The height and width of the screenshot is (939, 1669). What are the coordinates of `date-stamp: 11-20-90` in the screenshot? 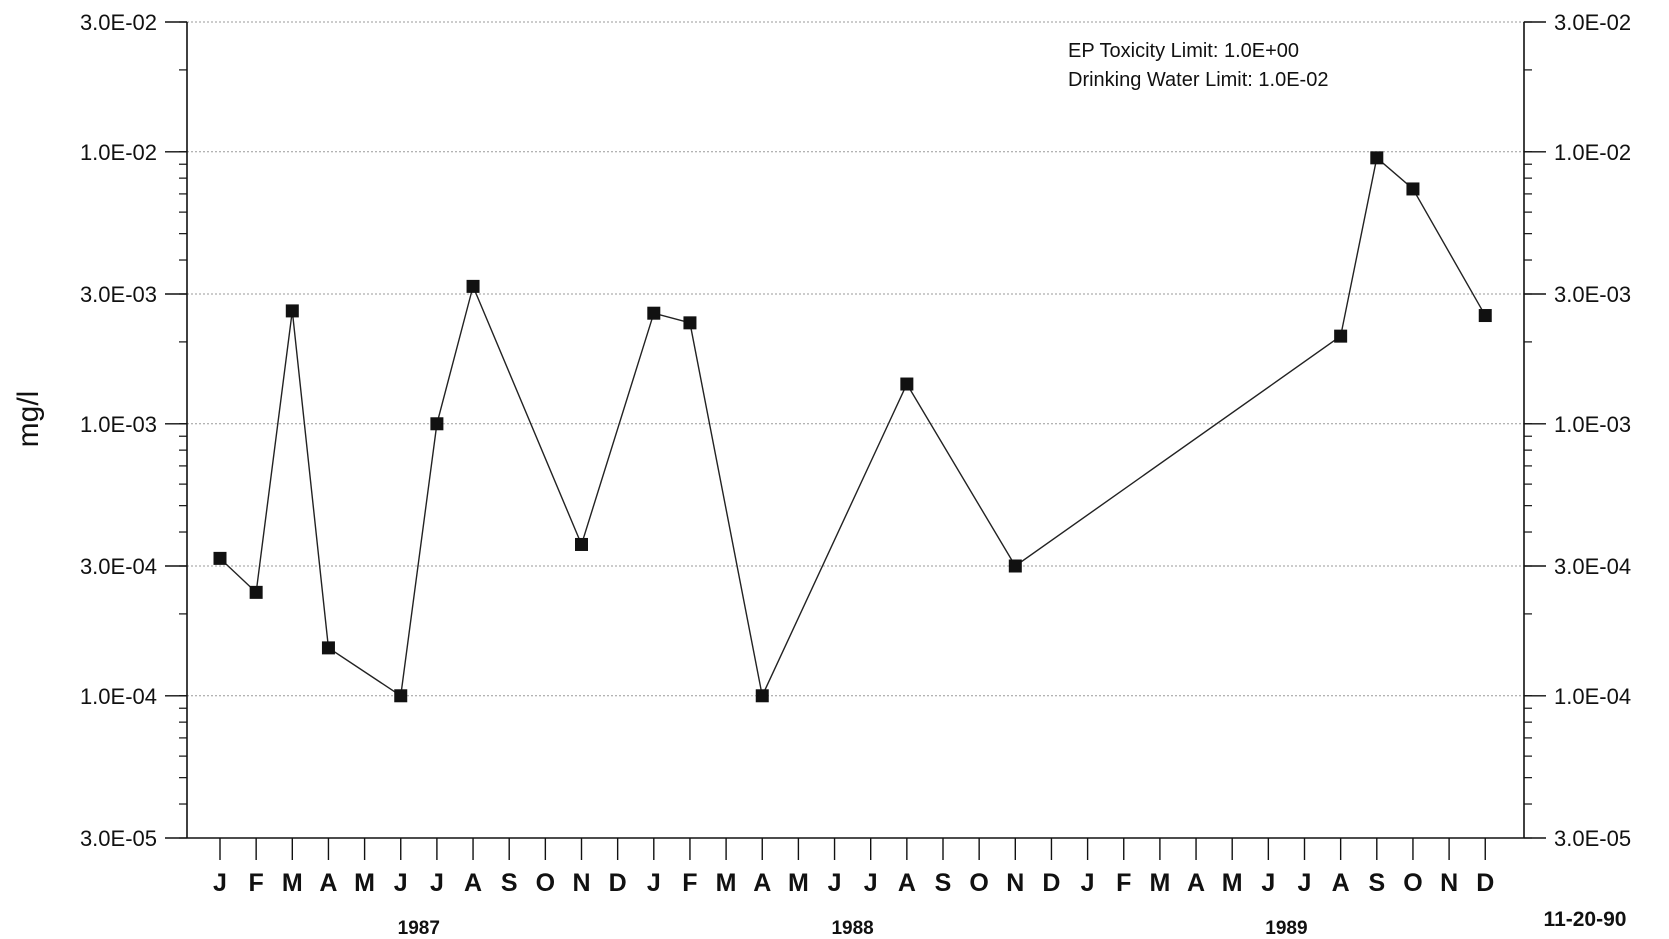 It's located at (1585, 919).